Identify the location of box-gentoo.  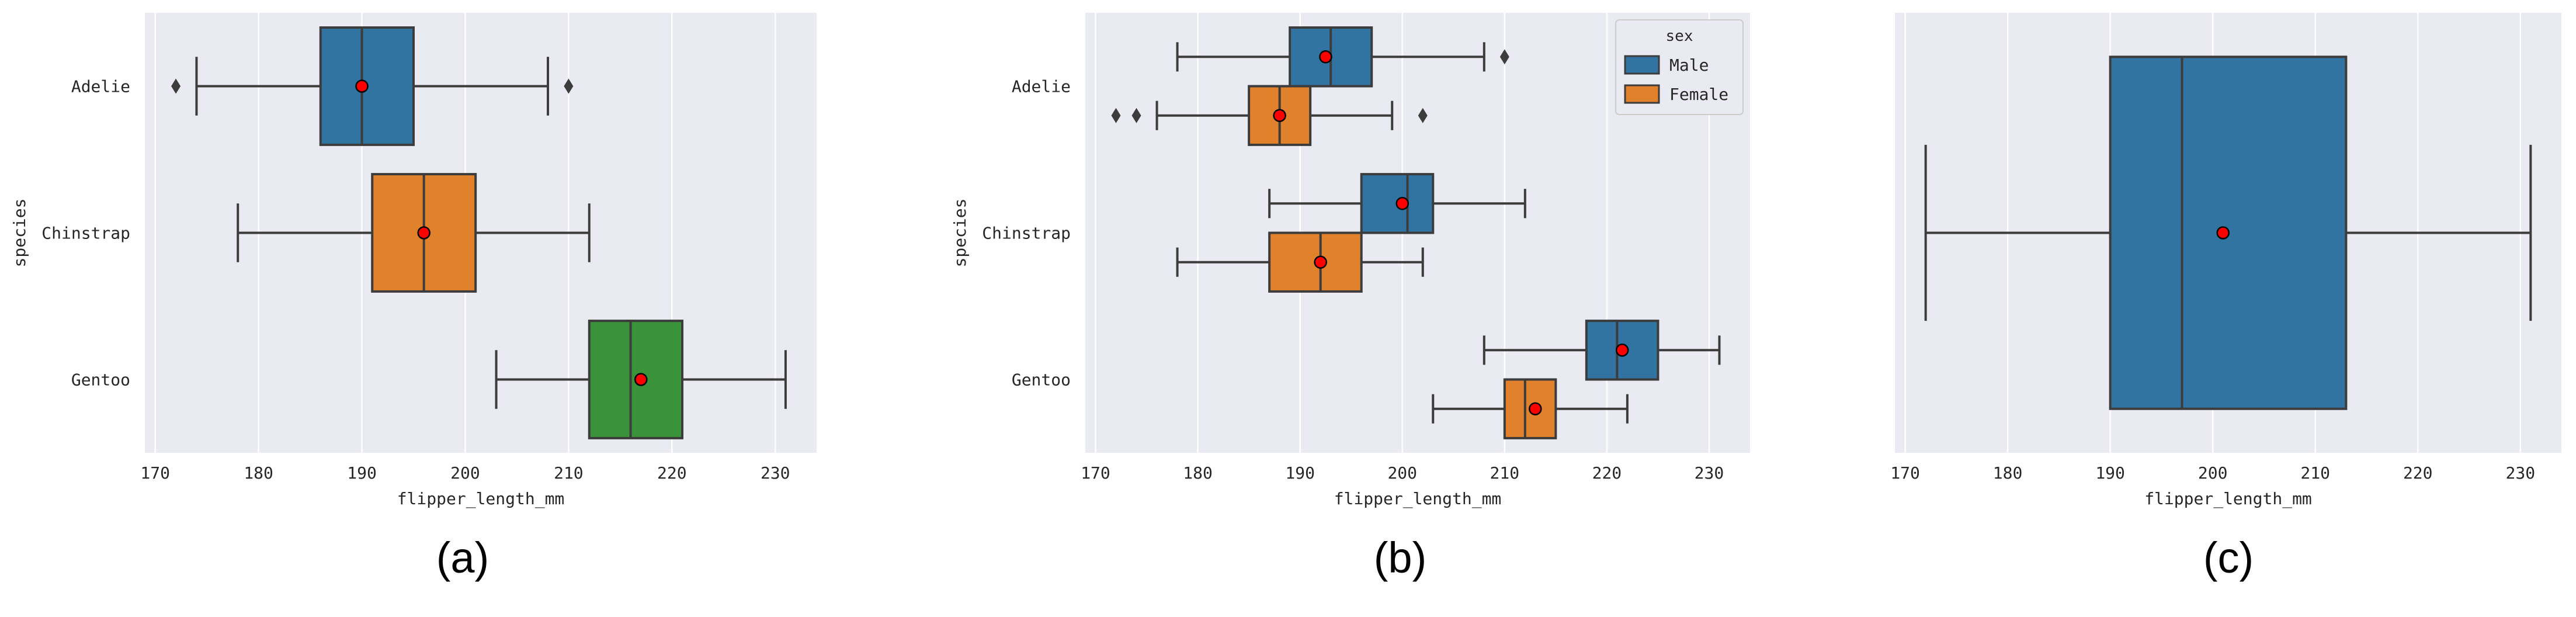
(641, 379).